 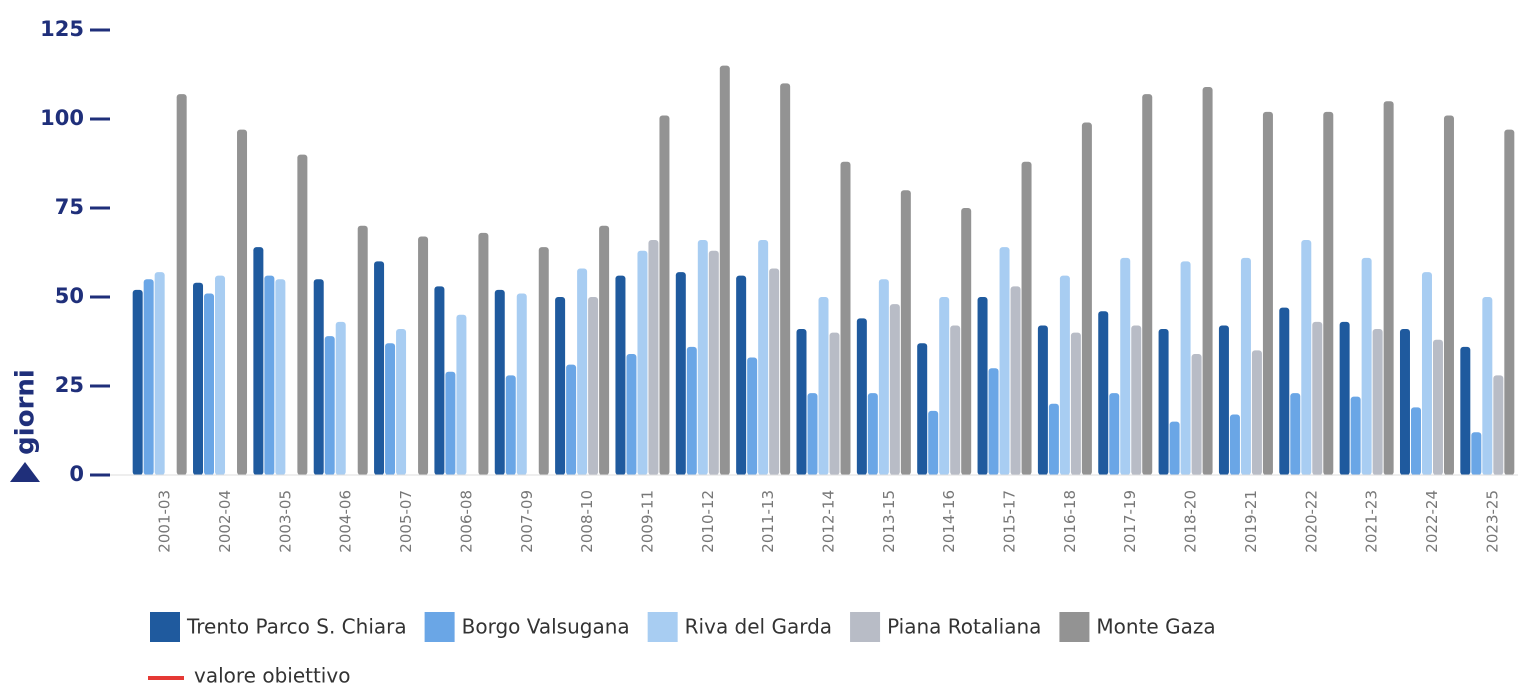 I want to click on x-tick-label: 2021-23, so click(x=1372, y=521).